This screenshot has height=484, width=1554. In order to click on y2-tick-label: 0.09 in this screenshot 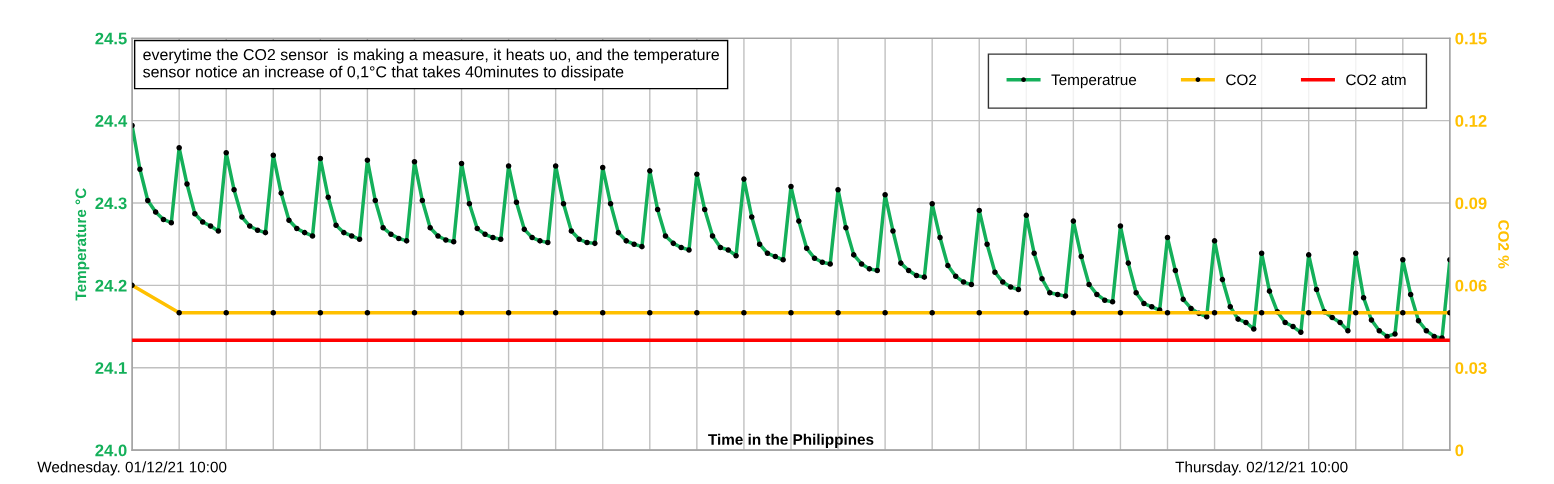, I will do `click(1471, 203)`.